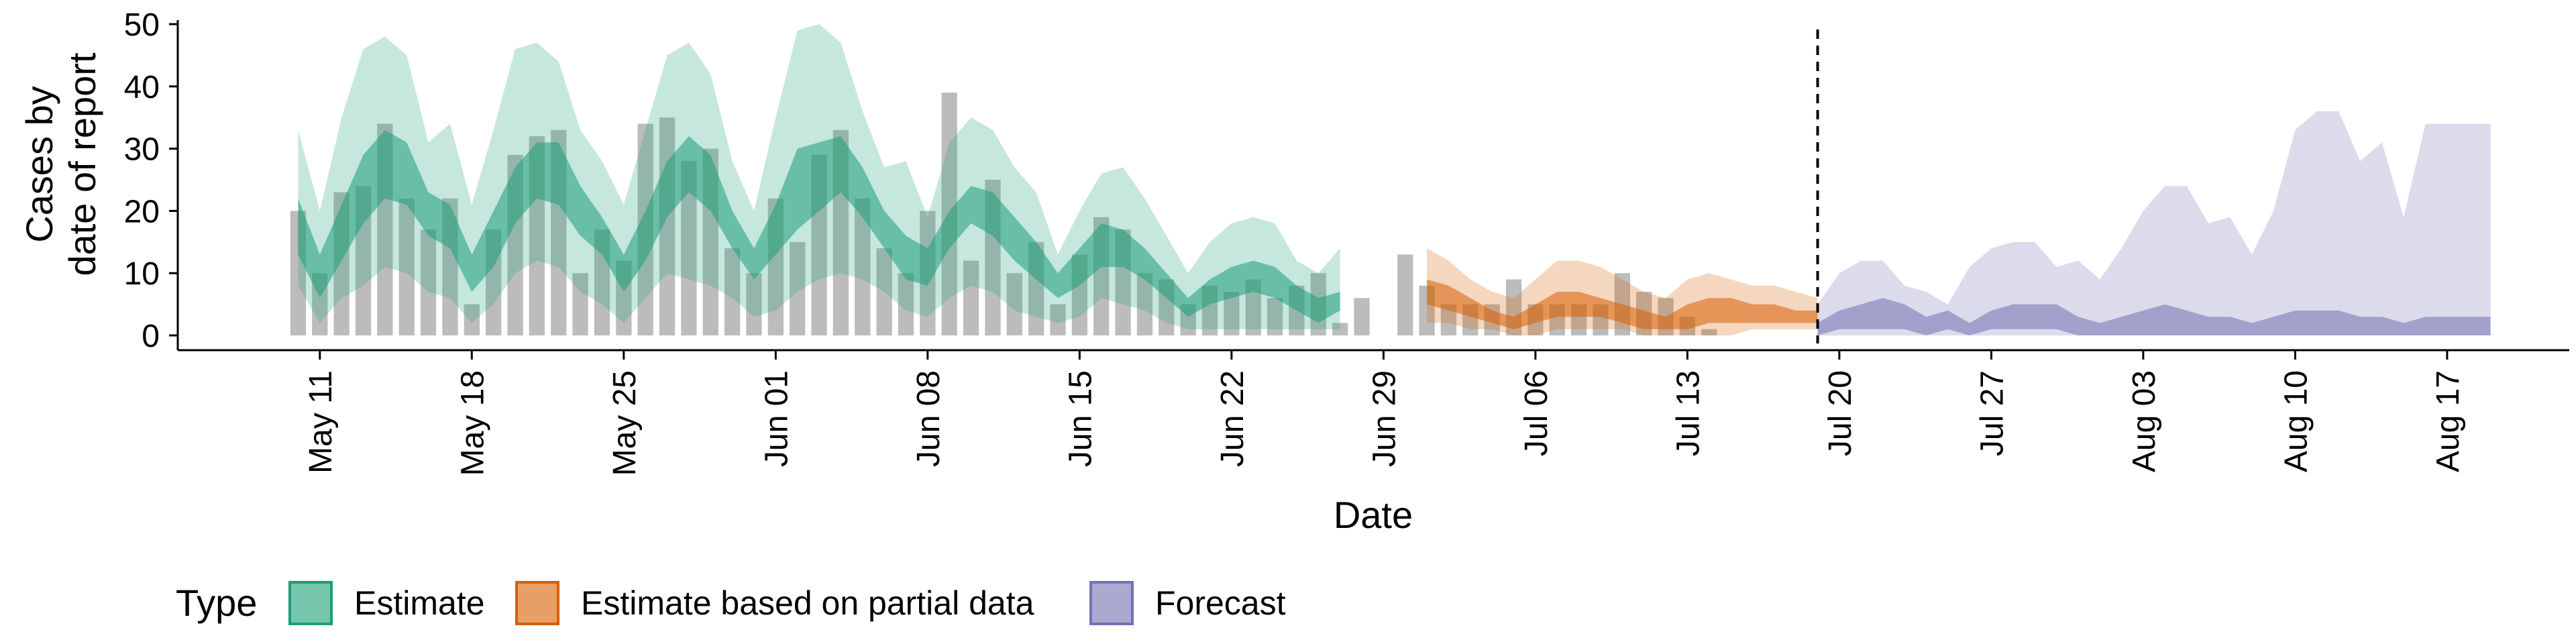 This screenshot has height=644, width=2576. What do you see at coordinates (807, 603) in the screenshot?
I see `legend-label-partial: Estimate based on partial data` at bounding box center [807, 603].